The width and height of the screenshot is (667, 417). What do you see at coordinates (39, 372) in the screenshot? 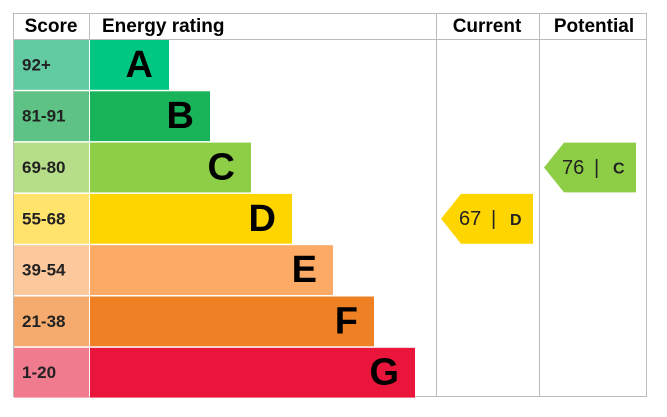
I see `score-range: 1-20` at bounding box center [39, 372].